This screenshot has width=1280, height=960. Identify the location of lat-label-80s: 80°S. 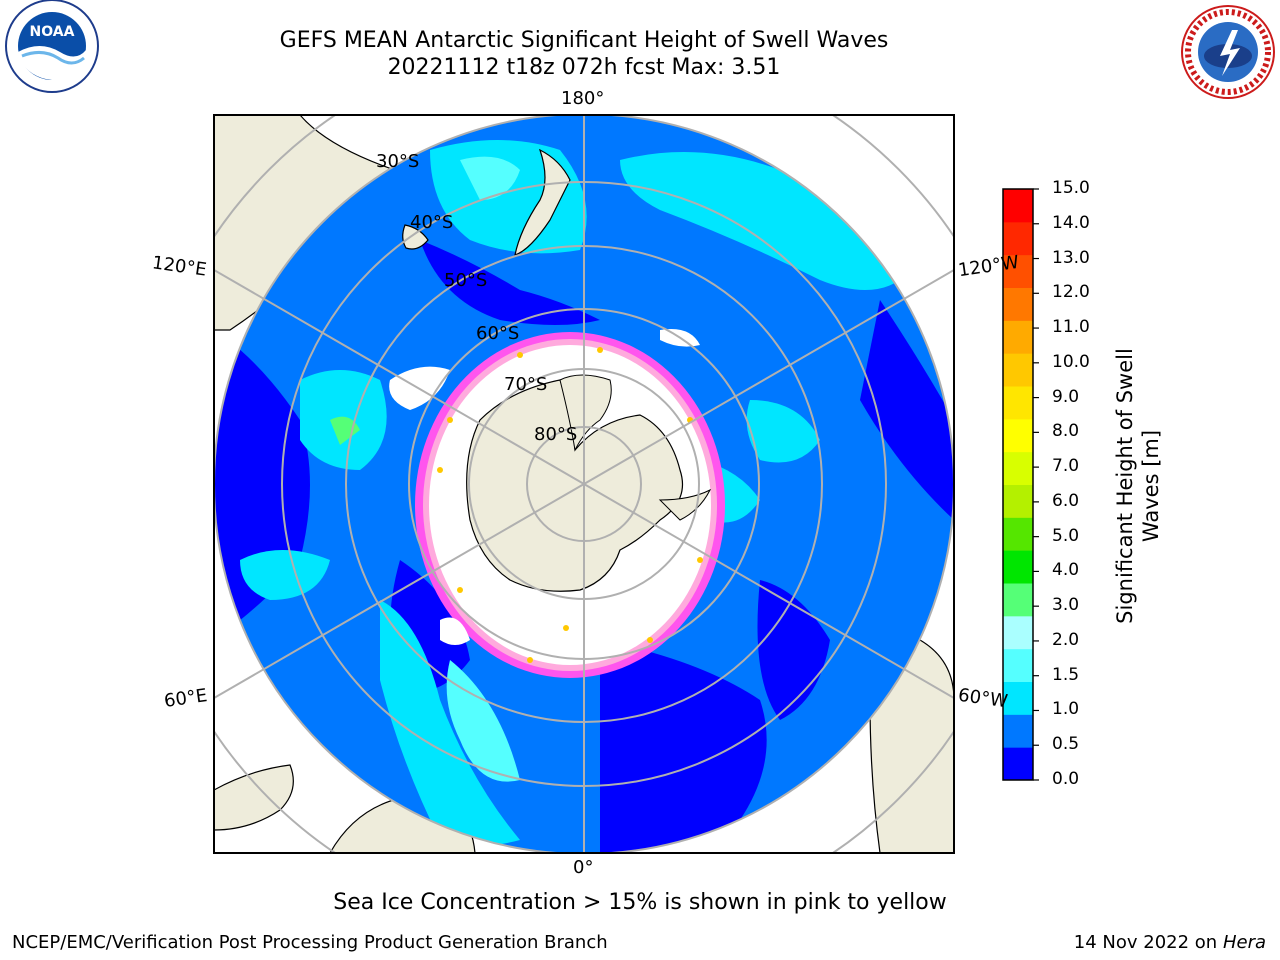
(556, 434).